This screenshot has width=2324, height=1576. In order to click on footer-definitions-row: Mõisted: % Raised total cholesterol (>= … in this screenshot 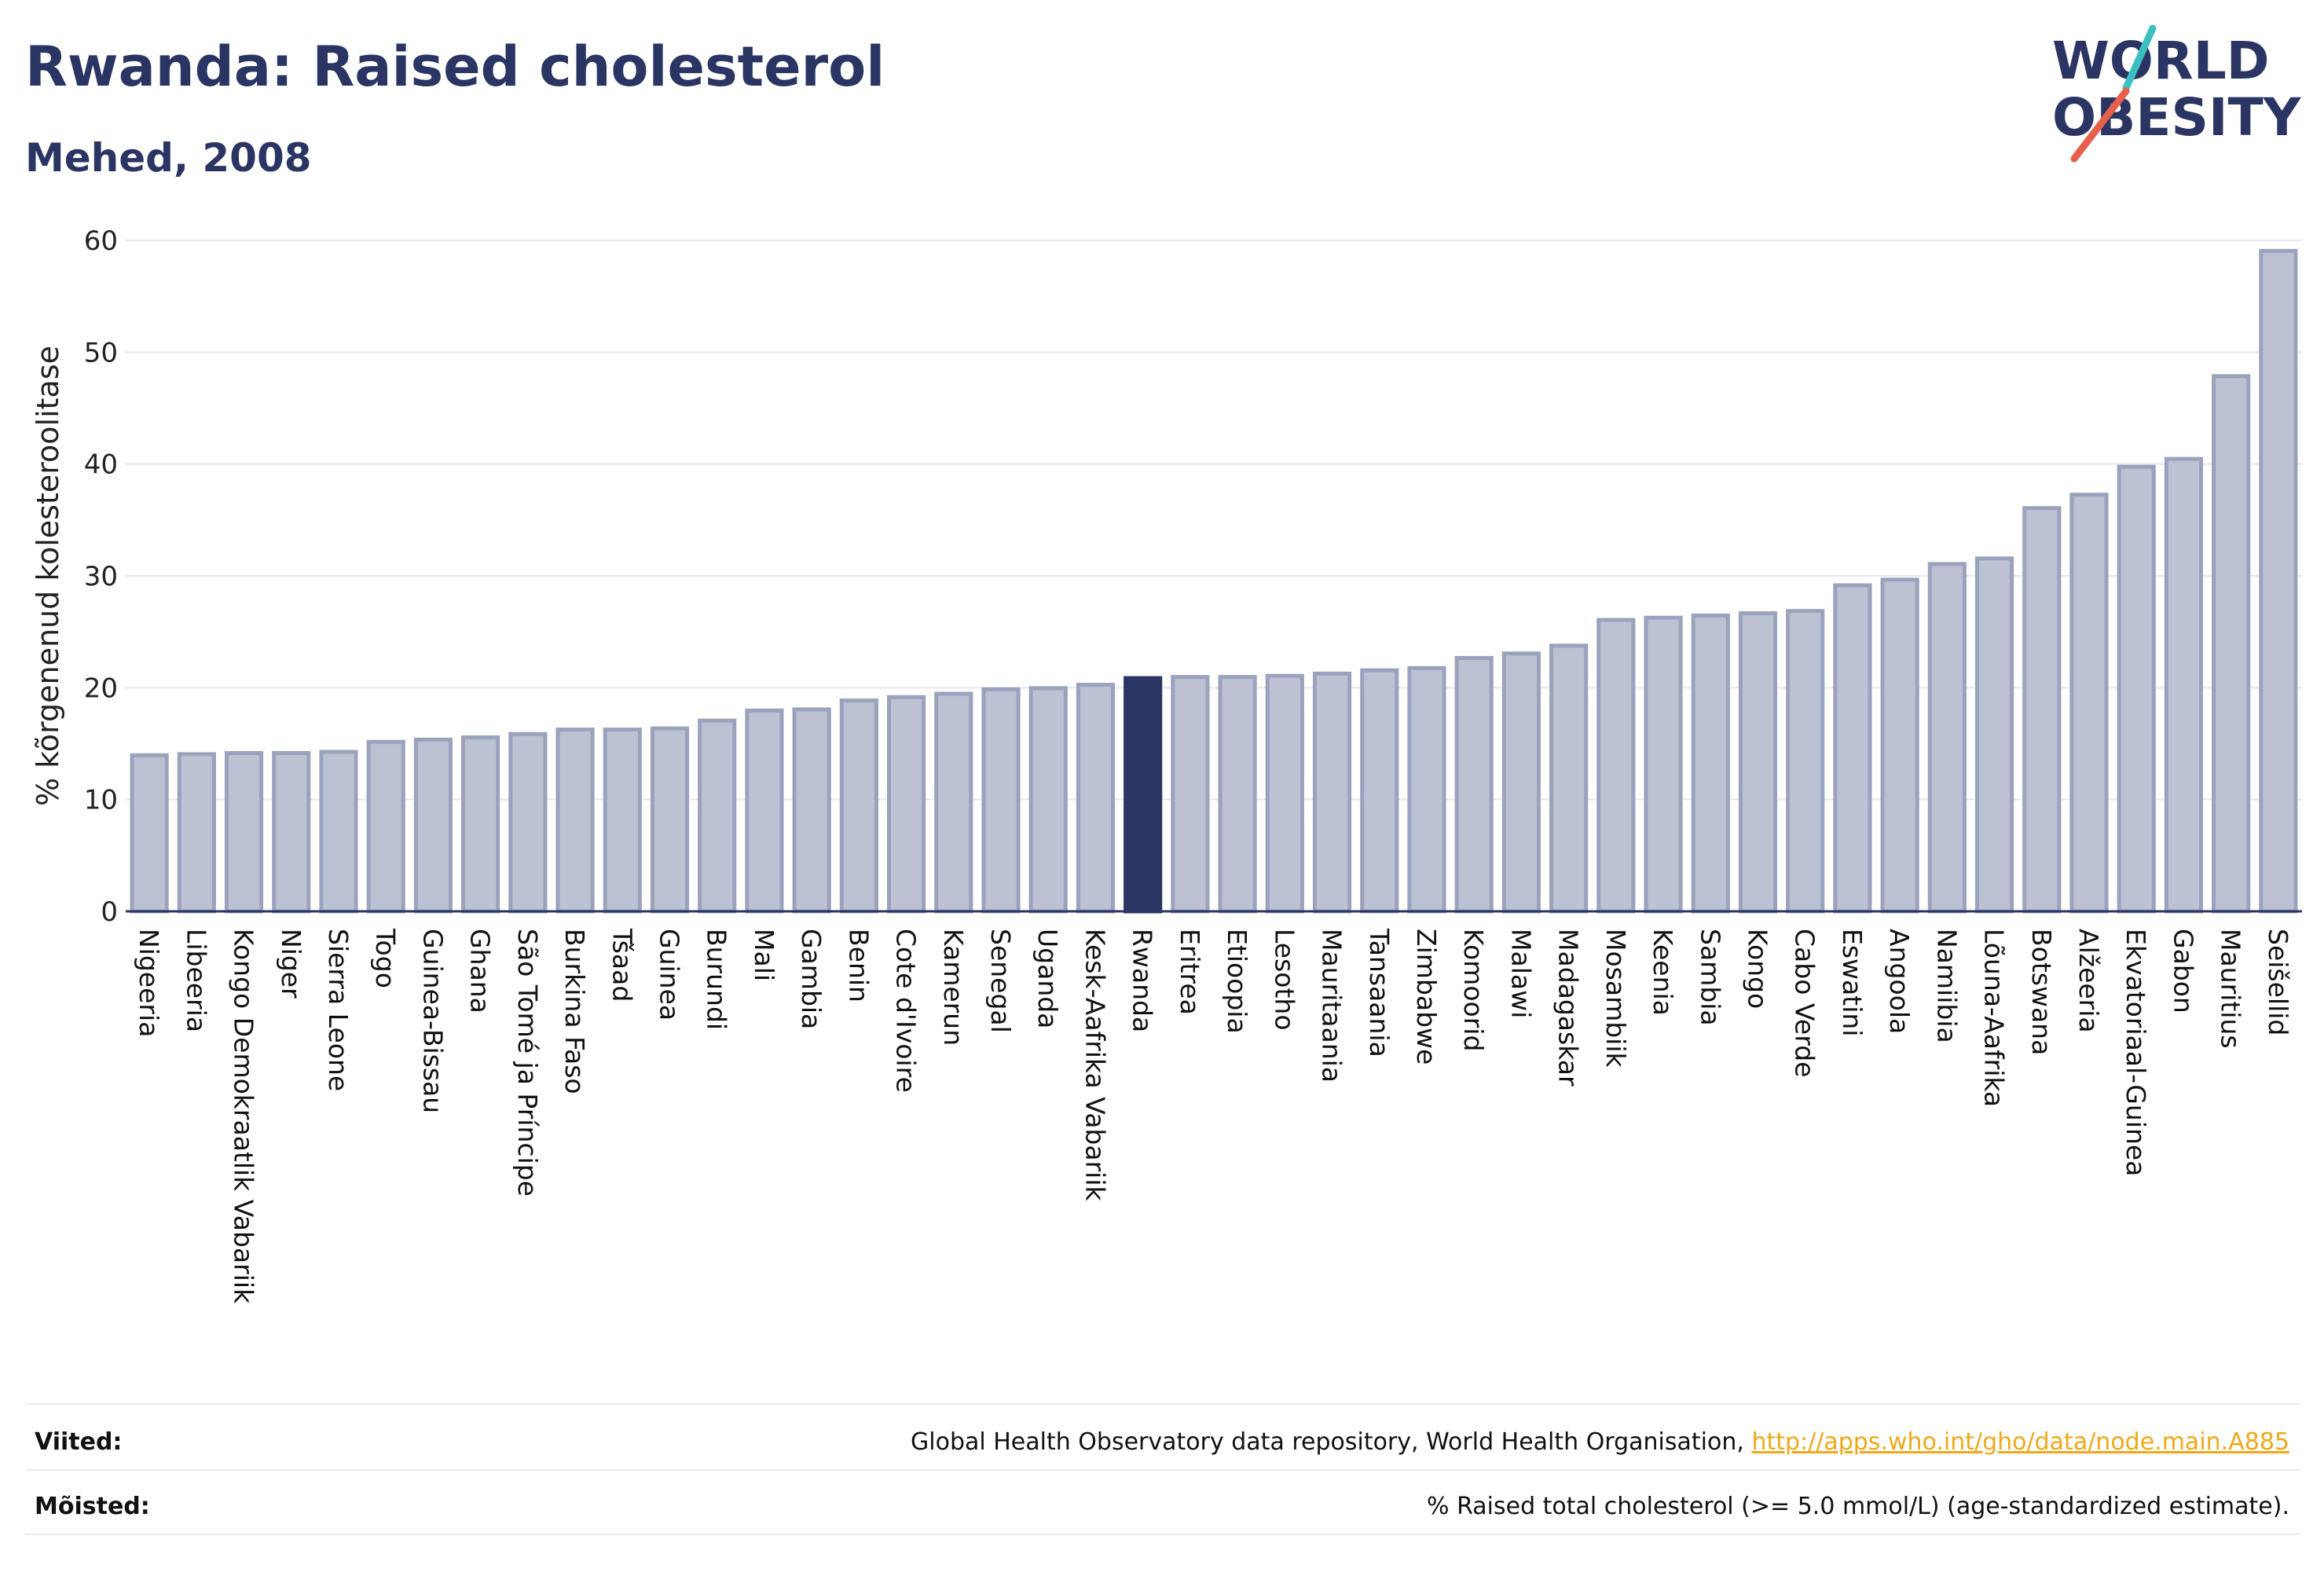, I will do `click(1162, 1506)`.